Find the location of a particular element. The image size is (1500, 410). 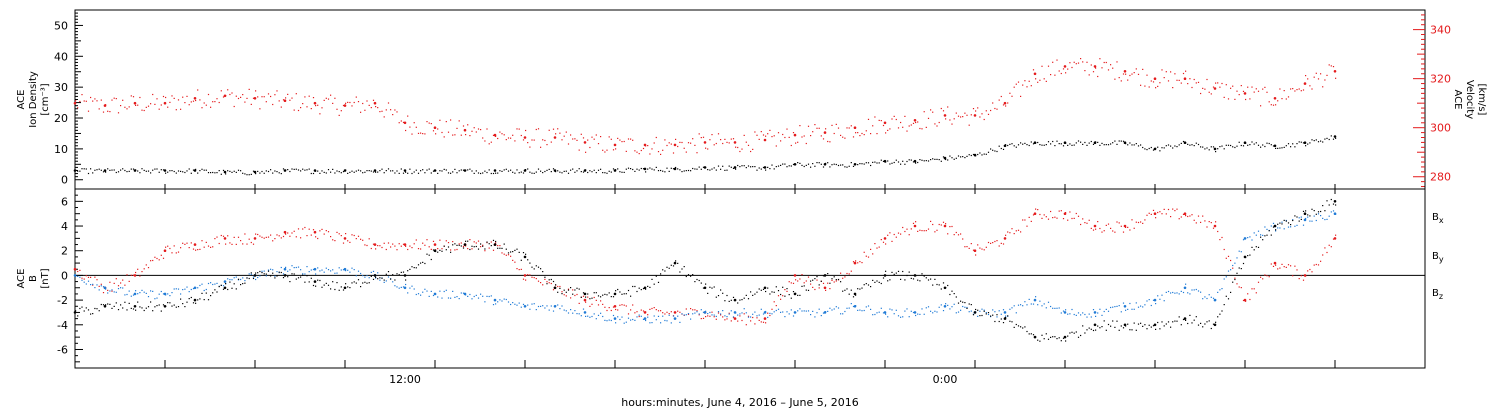

y-tick-label: 6 is located at coordinates (64, 201).